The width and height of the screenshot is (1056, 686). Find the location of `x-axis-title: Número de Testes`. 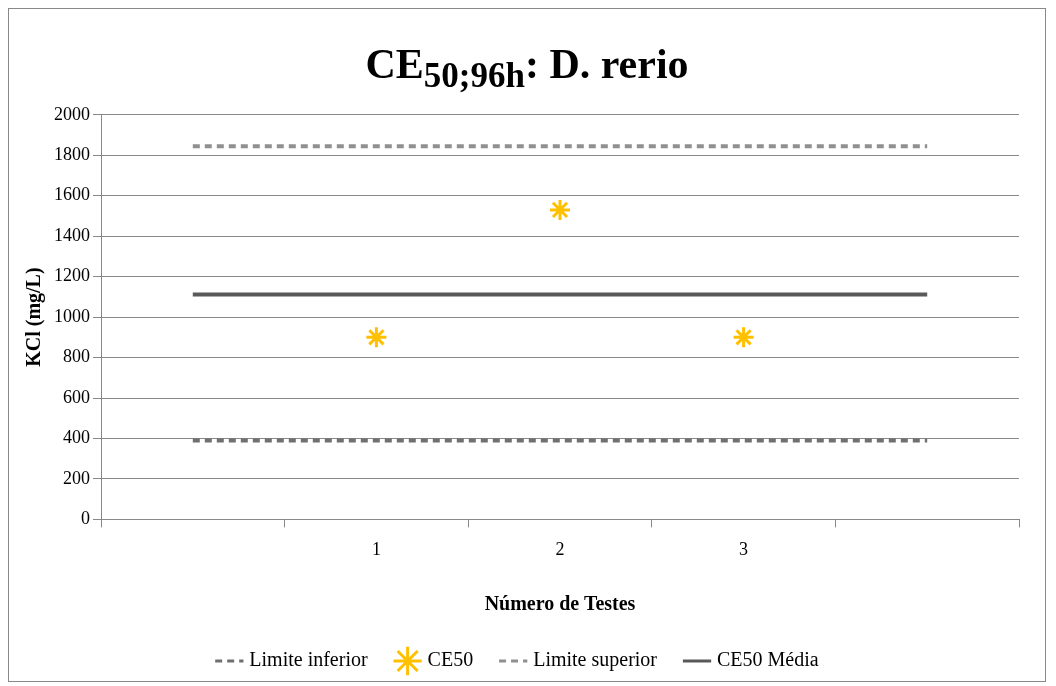

x-axis-title: Número de Testes is located at coordinates (560, 603).